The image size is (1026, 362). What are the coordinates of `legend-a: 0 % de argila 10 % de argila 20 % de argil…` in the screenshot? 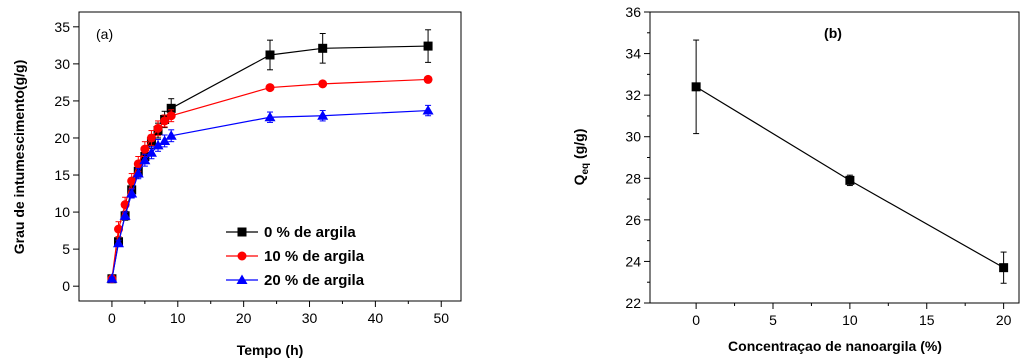 It's located at (295, 256).